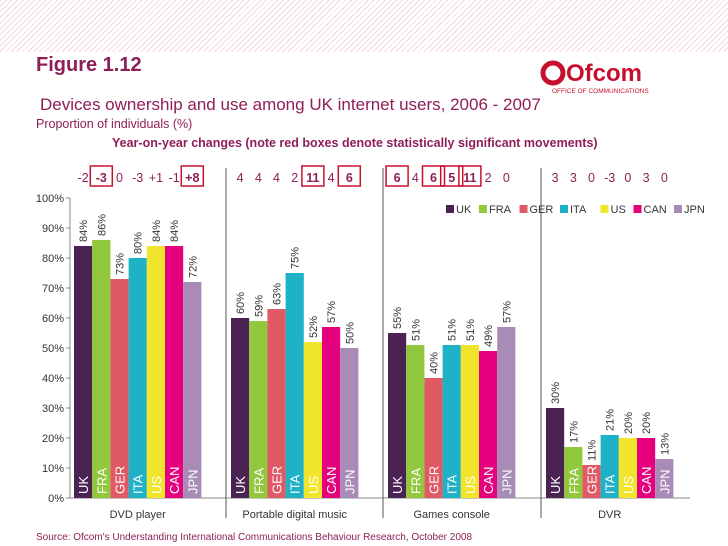 Image resolution: width=728 pixels, height=546 pixels. What do you see at coordinates (665, 444) in the screenshot?
I see `value-label: 13%` at bounding box center [665, 444].